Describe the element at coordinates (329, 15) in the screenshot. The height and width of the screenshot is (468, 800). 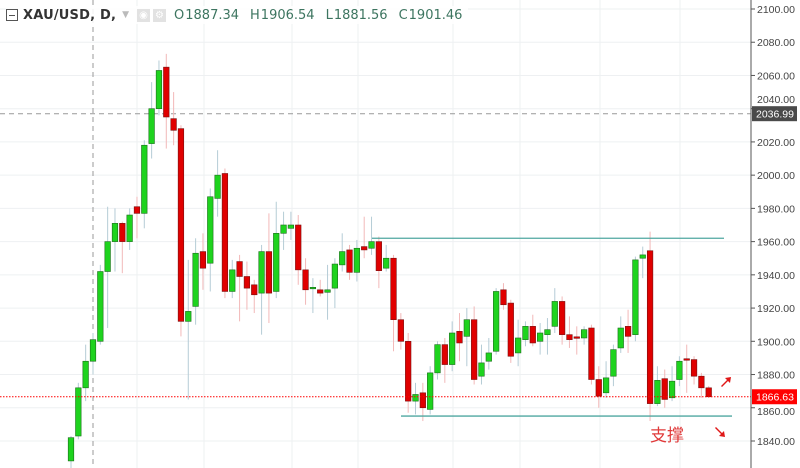
I see `low-label: L` at that location.